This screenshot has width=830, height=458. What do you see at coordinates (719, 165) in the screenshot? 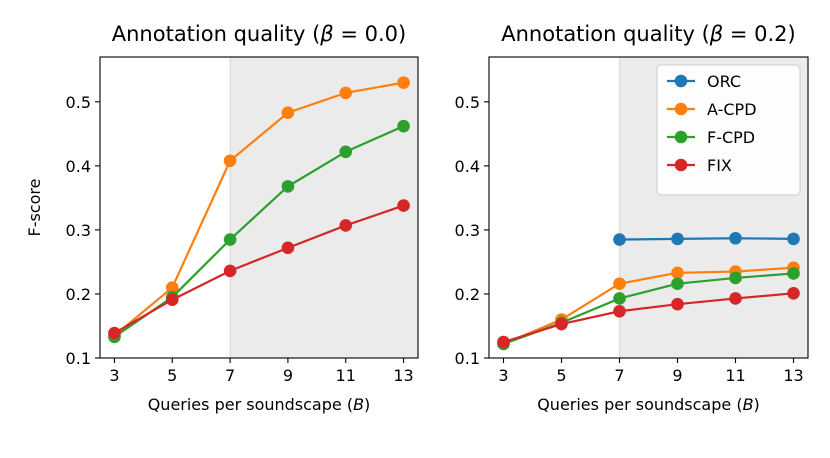
I see `legend-label-fix: FIX` at bounding box center [719, 165].